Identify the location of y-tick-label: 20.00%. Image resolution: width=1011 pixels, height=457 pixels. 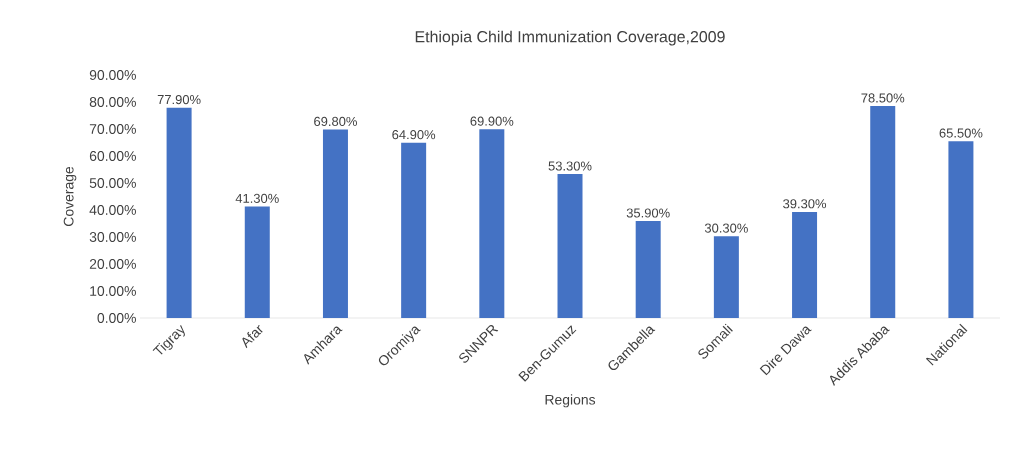
(112, 264).